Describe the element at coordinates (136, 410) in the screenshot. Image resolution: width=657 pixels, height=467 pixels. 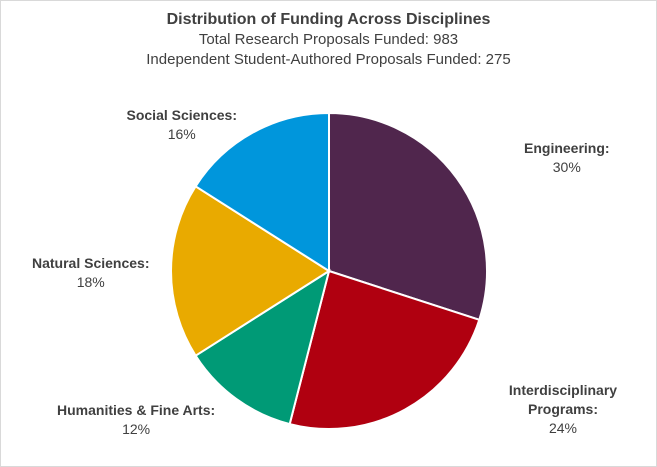
I see `label-humanities-name: Humanities & Fine Arts:` at that location.